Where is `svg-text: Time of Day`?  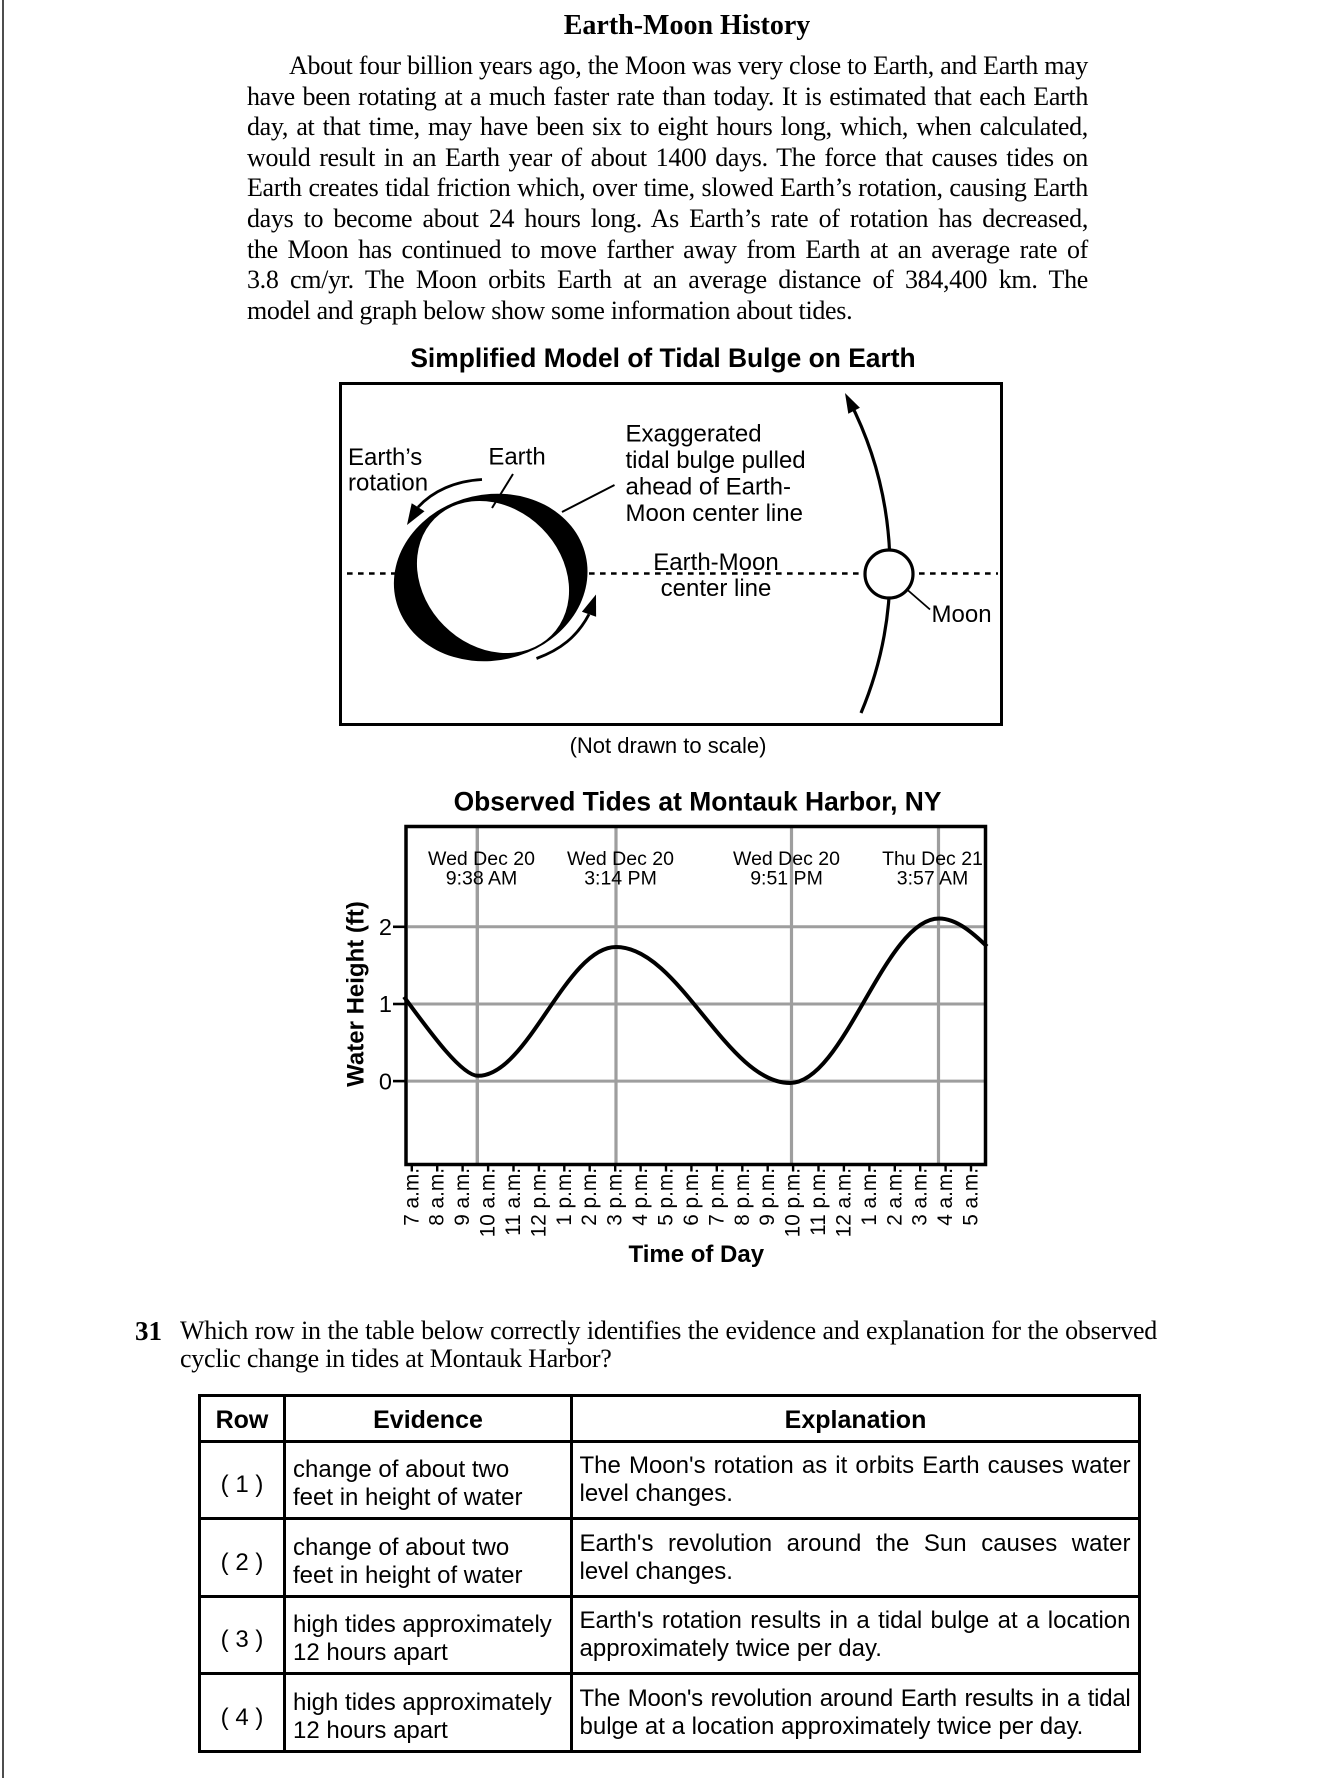
svg-text: Time of Day is located at coordinates (696, 1254).